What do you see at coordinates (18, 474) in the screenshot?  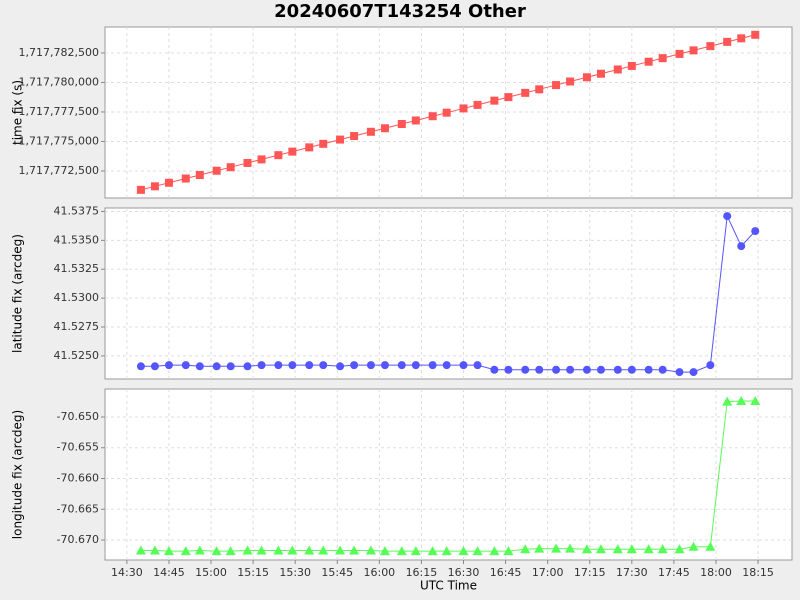 I see `y-axis-label: longitude fix (arcdeg)` at bounding box center [18, 474].